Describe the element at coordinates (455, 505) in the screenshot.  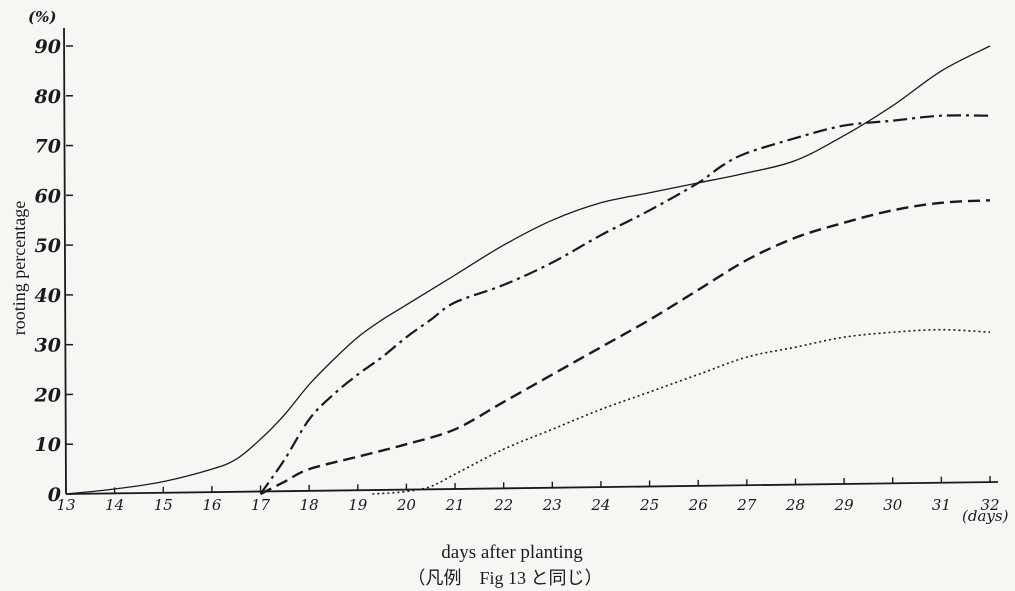
I see `x-tick-label: 21` at that location.